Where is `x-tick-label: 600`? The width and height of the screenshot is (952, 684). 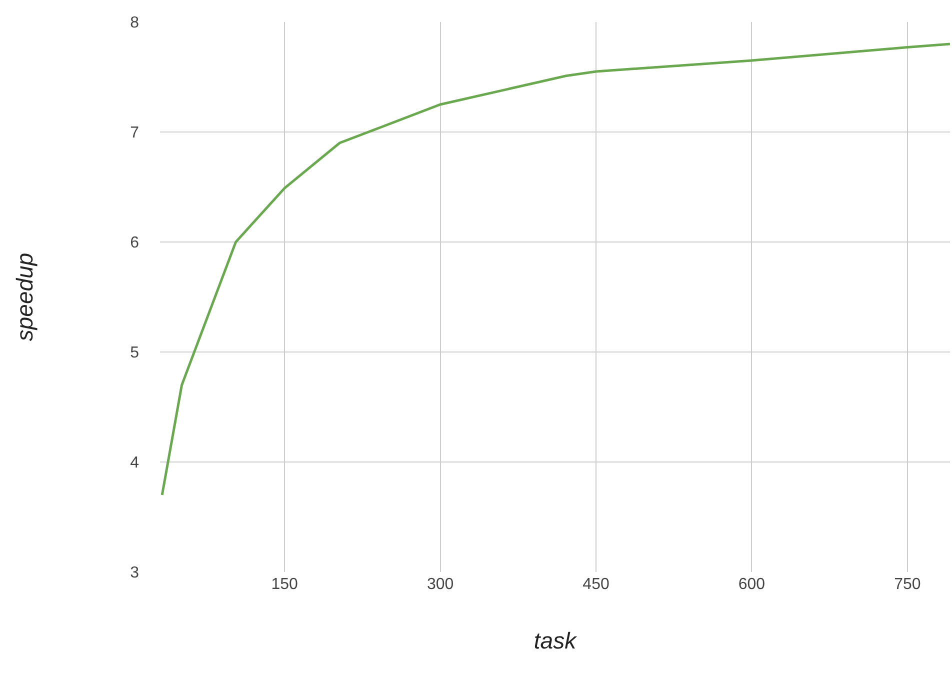
x-tick-label: 600 is located at coordinates (752, 584).